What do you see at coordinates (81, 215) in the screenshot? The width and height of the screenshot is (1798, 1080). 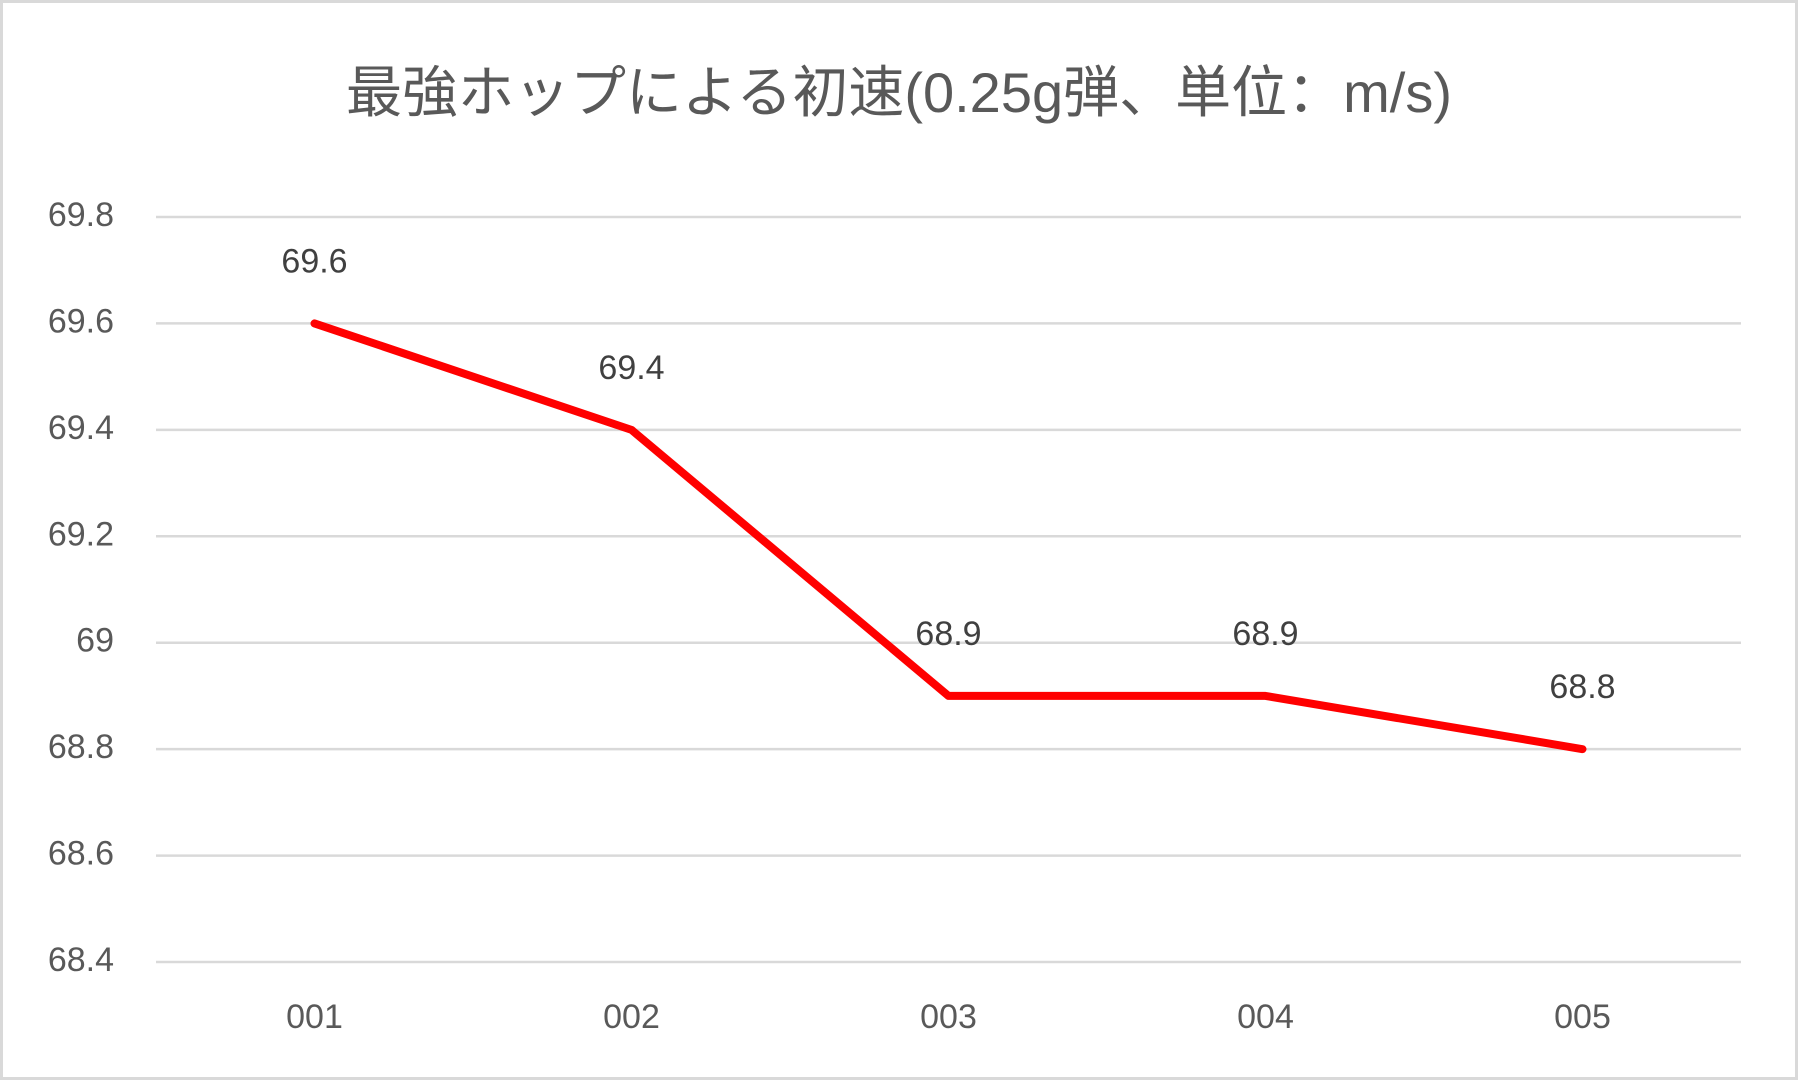 I see `y-tick-label: 69.8` at bounding box center [81, 215].